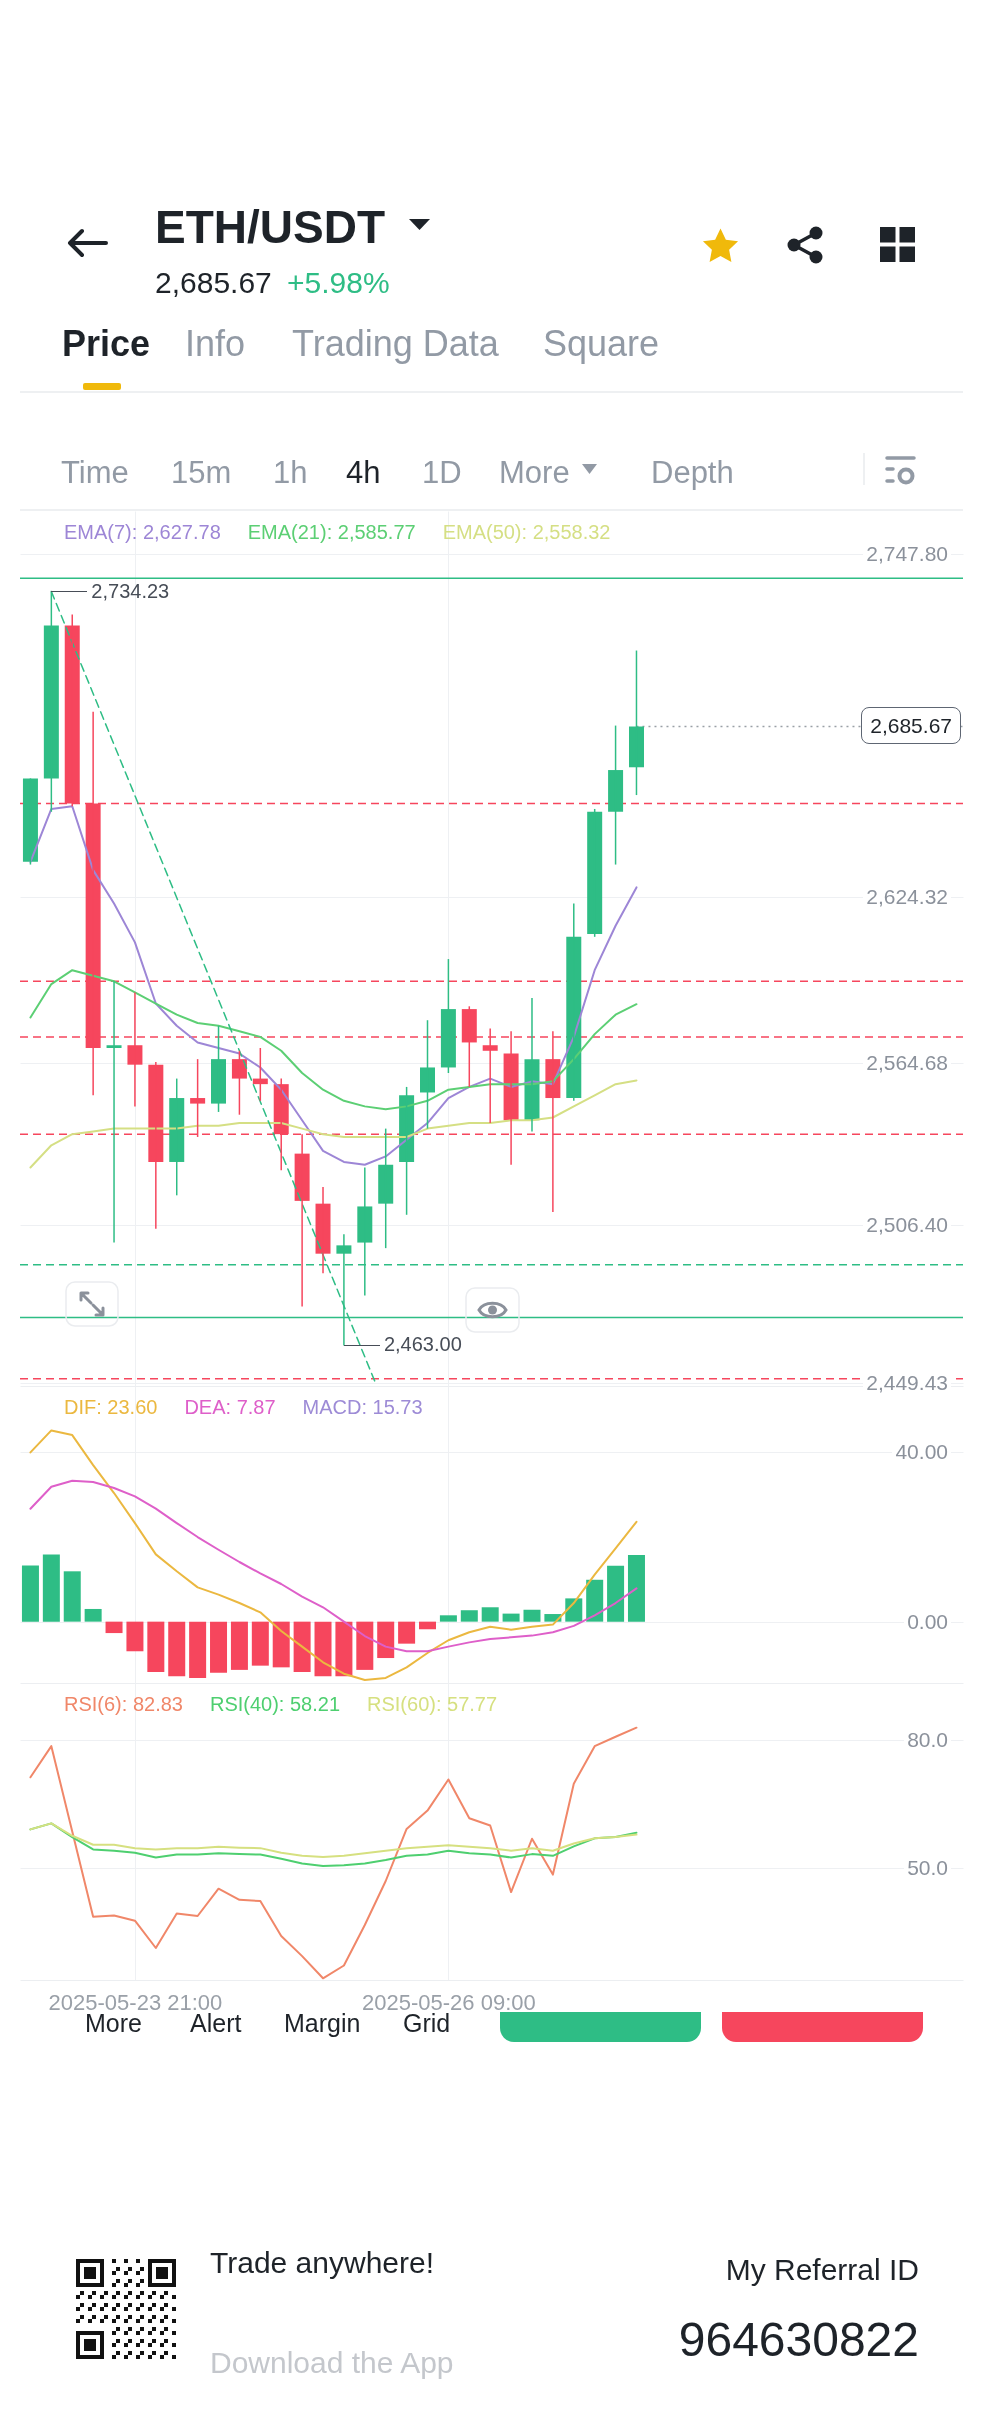 This screenshot has height=2414, width=984. I want to click on ref-line-label: 2,685.67, so click(911, 726).